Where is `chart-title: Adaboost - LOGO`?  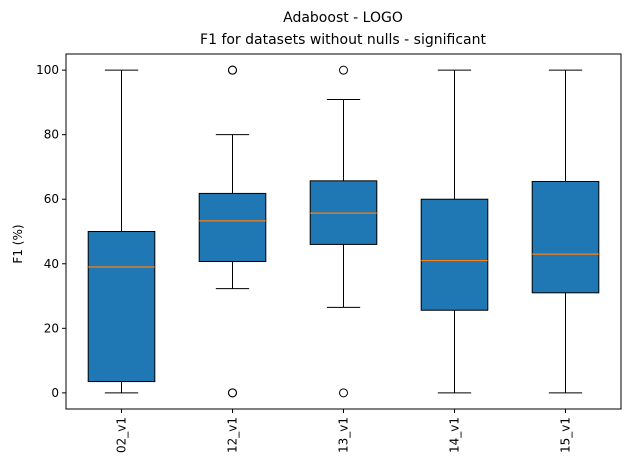 chart-title: Adaboost - LOGO is located at coordinates (343, 18).